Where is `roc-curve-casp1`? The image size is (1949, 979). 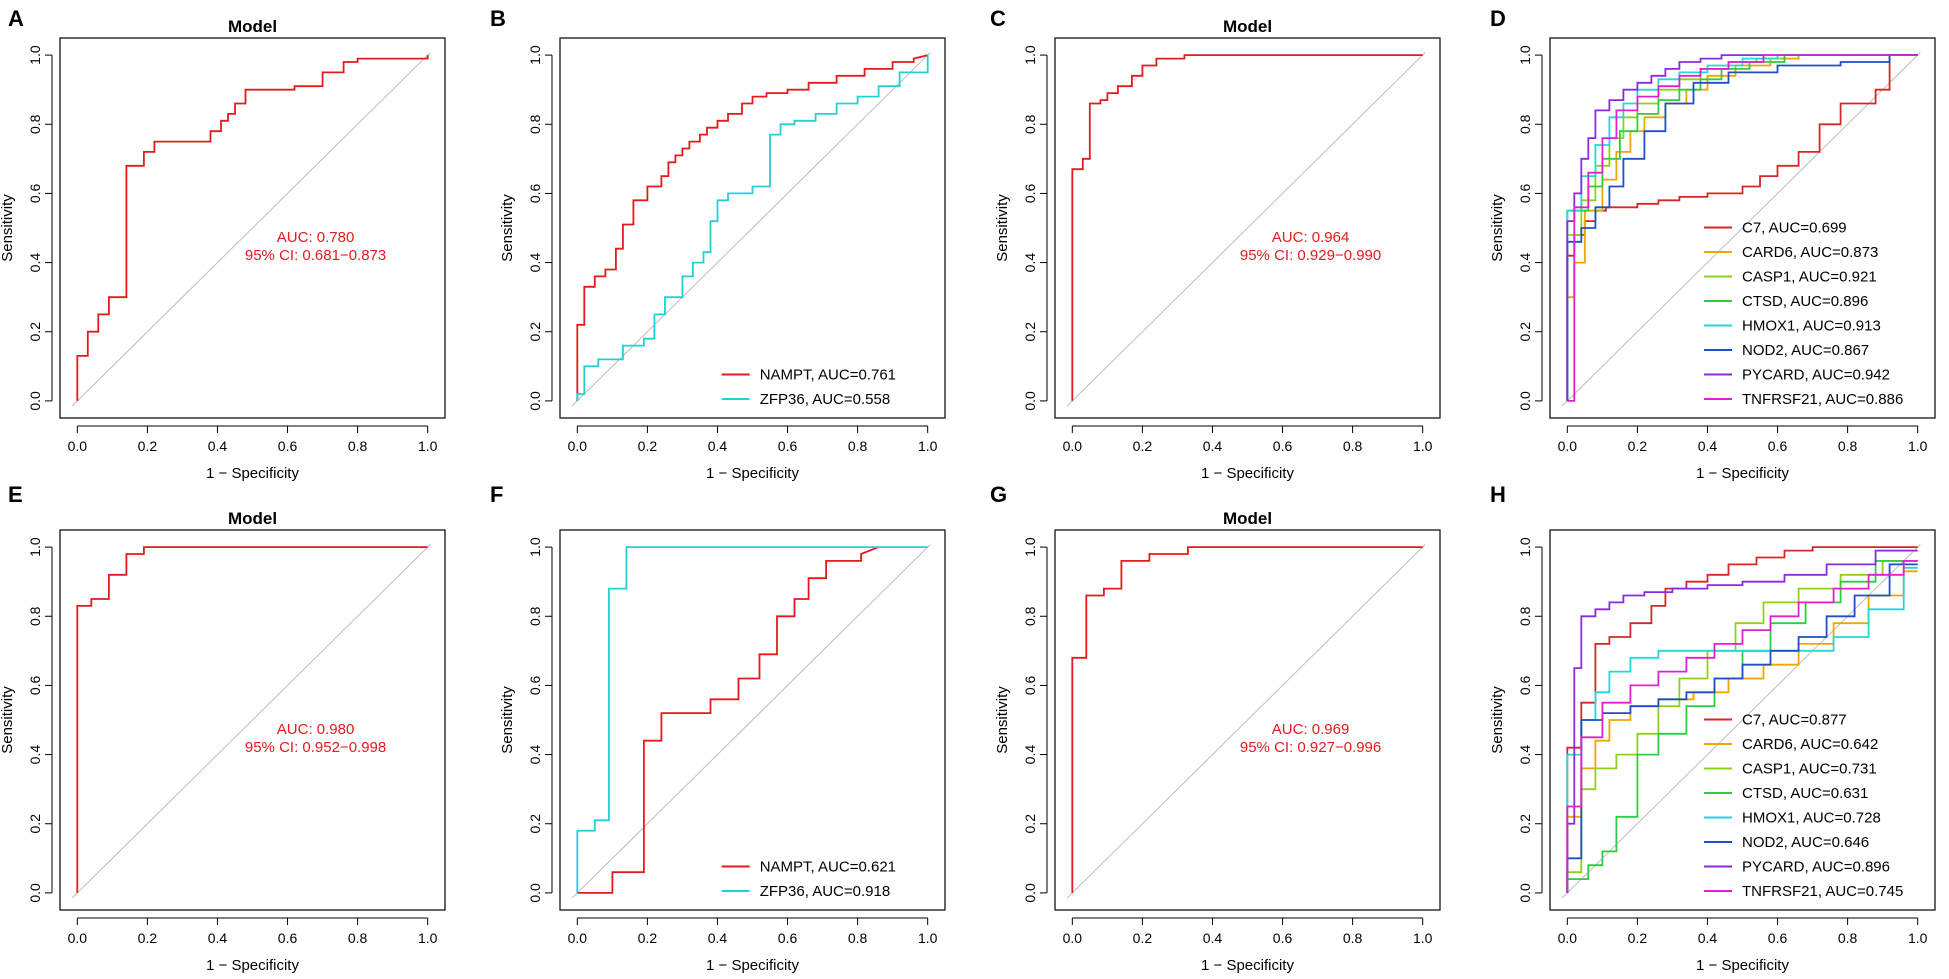 roc-curve-casp1 is located at coordinates (1742, 726).